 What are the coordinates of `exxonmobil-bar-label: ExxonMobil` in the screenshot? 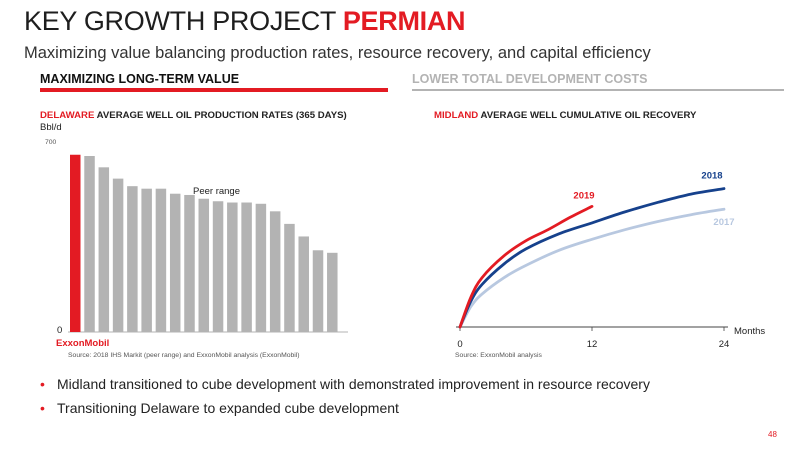 It's located at (83, 343).